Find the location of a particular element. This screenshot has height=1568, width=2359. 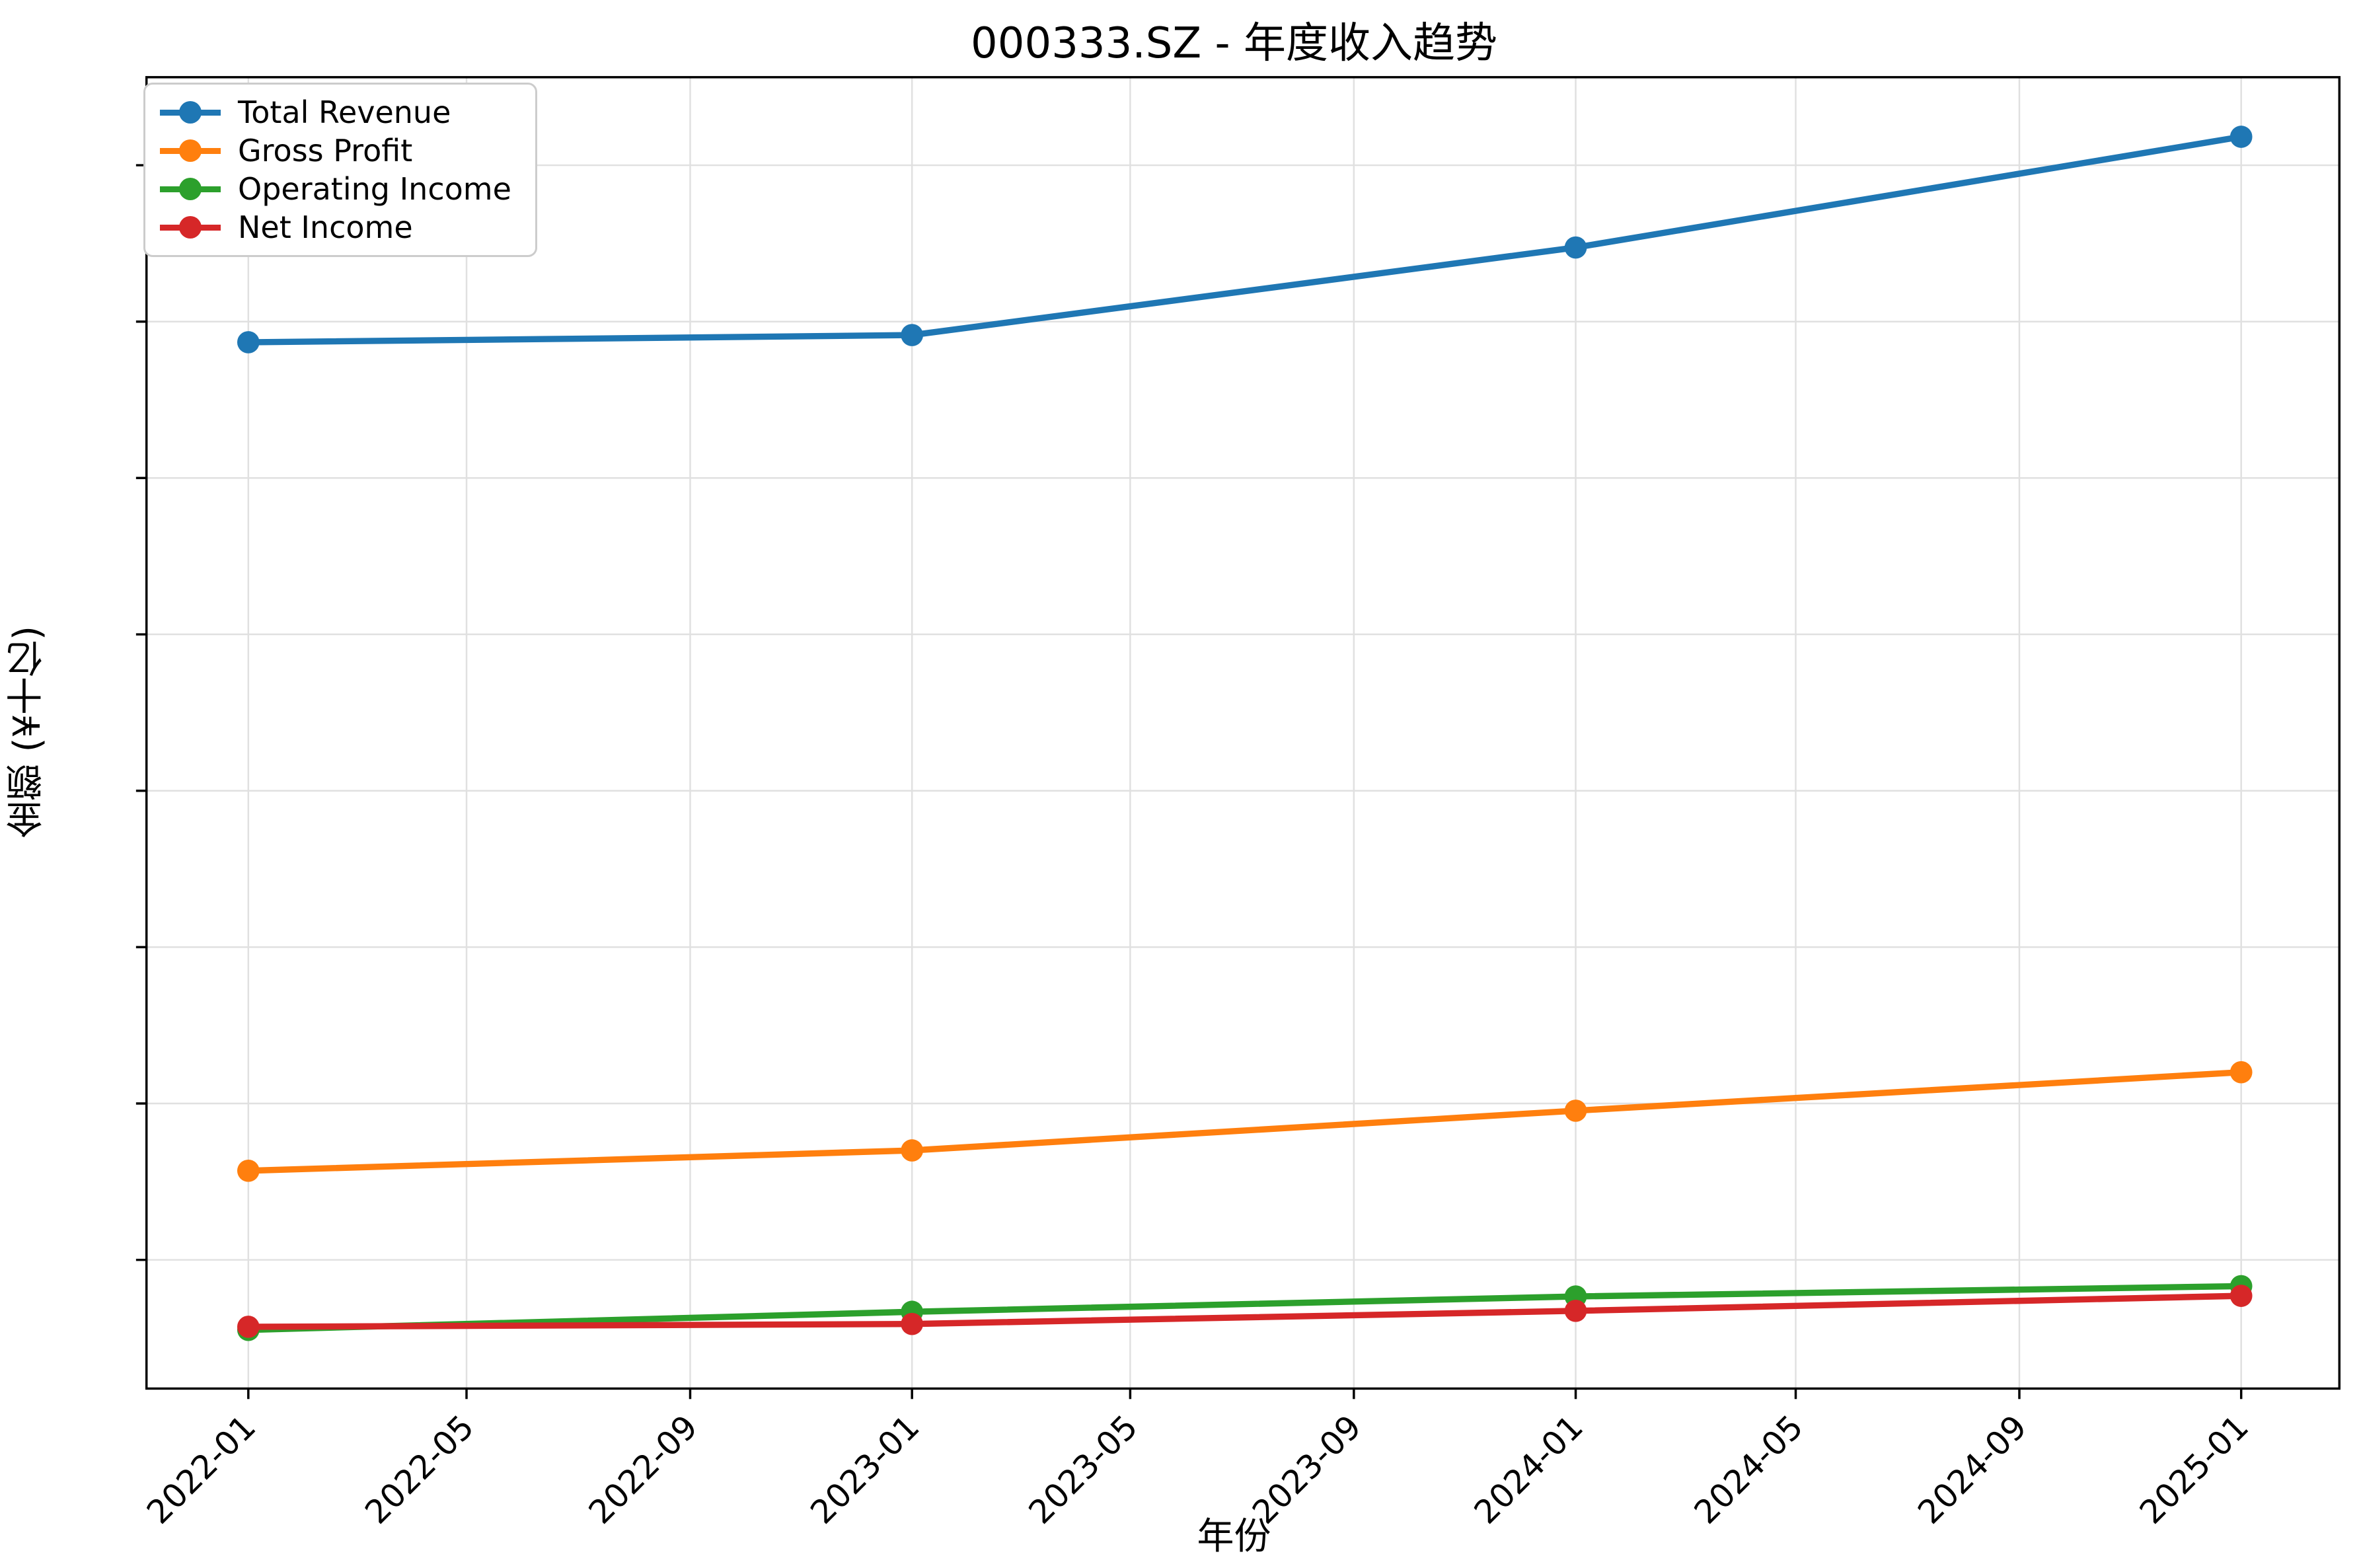

legend-label: Total Revenue is located at coordinates (344, 112).